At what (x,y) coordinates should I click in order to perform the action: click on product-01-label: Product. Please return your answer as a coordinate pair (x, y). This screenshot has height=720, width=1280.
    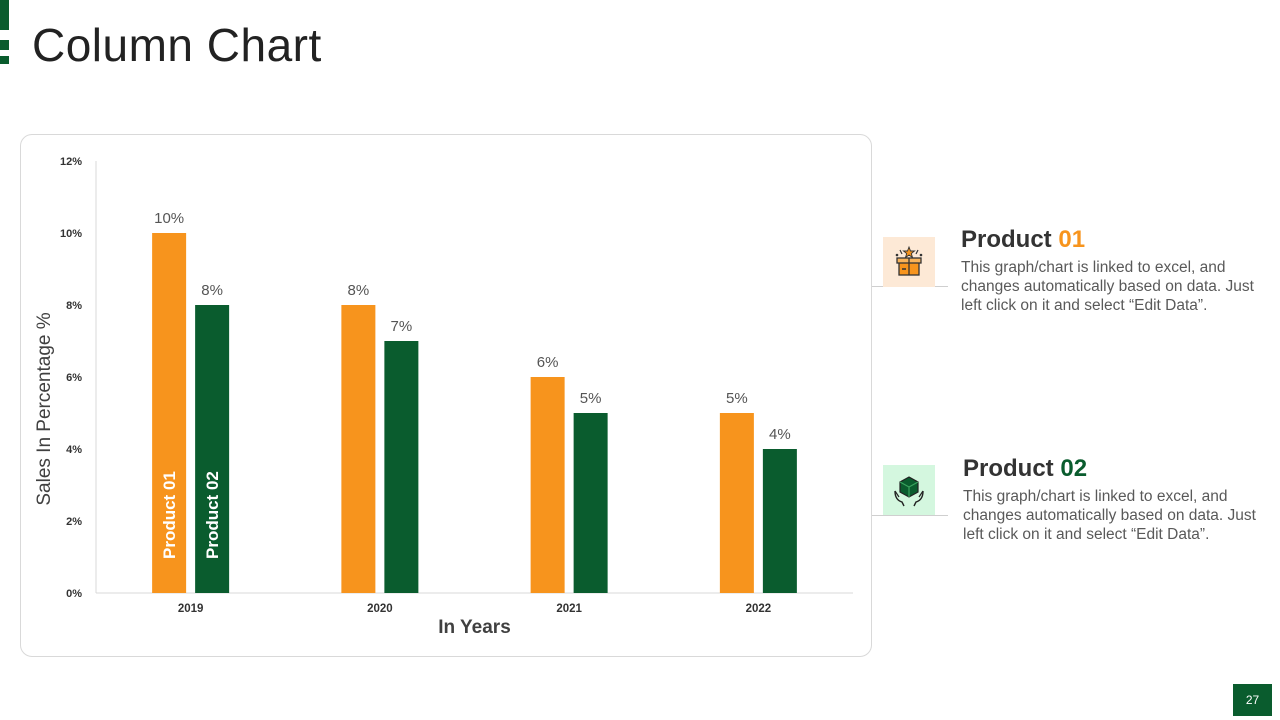
    Looking at the image, I should click on (1006, 239).